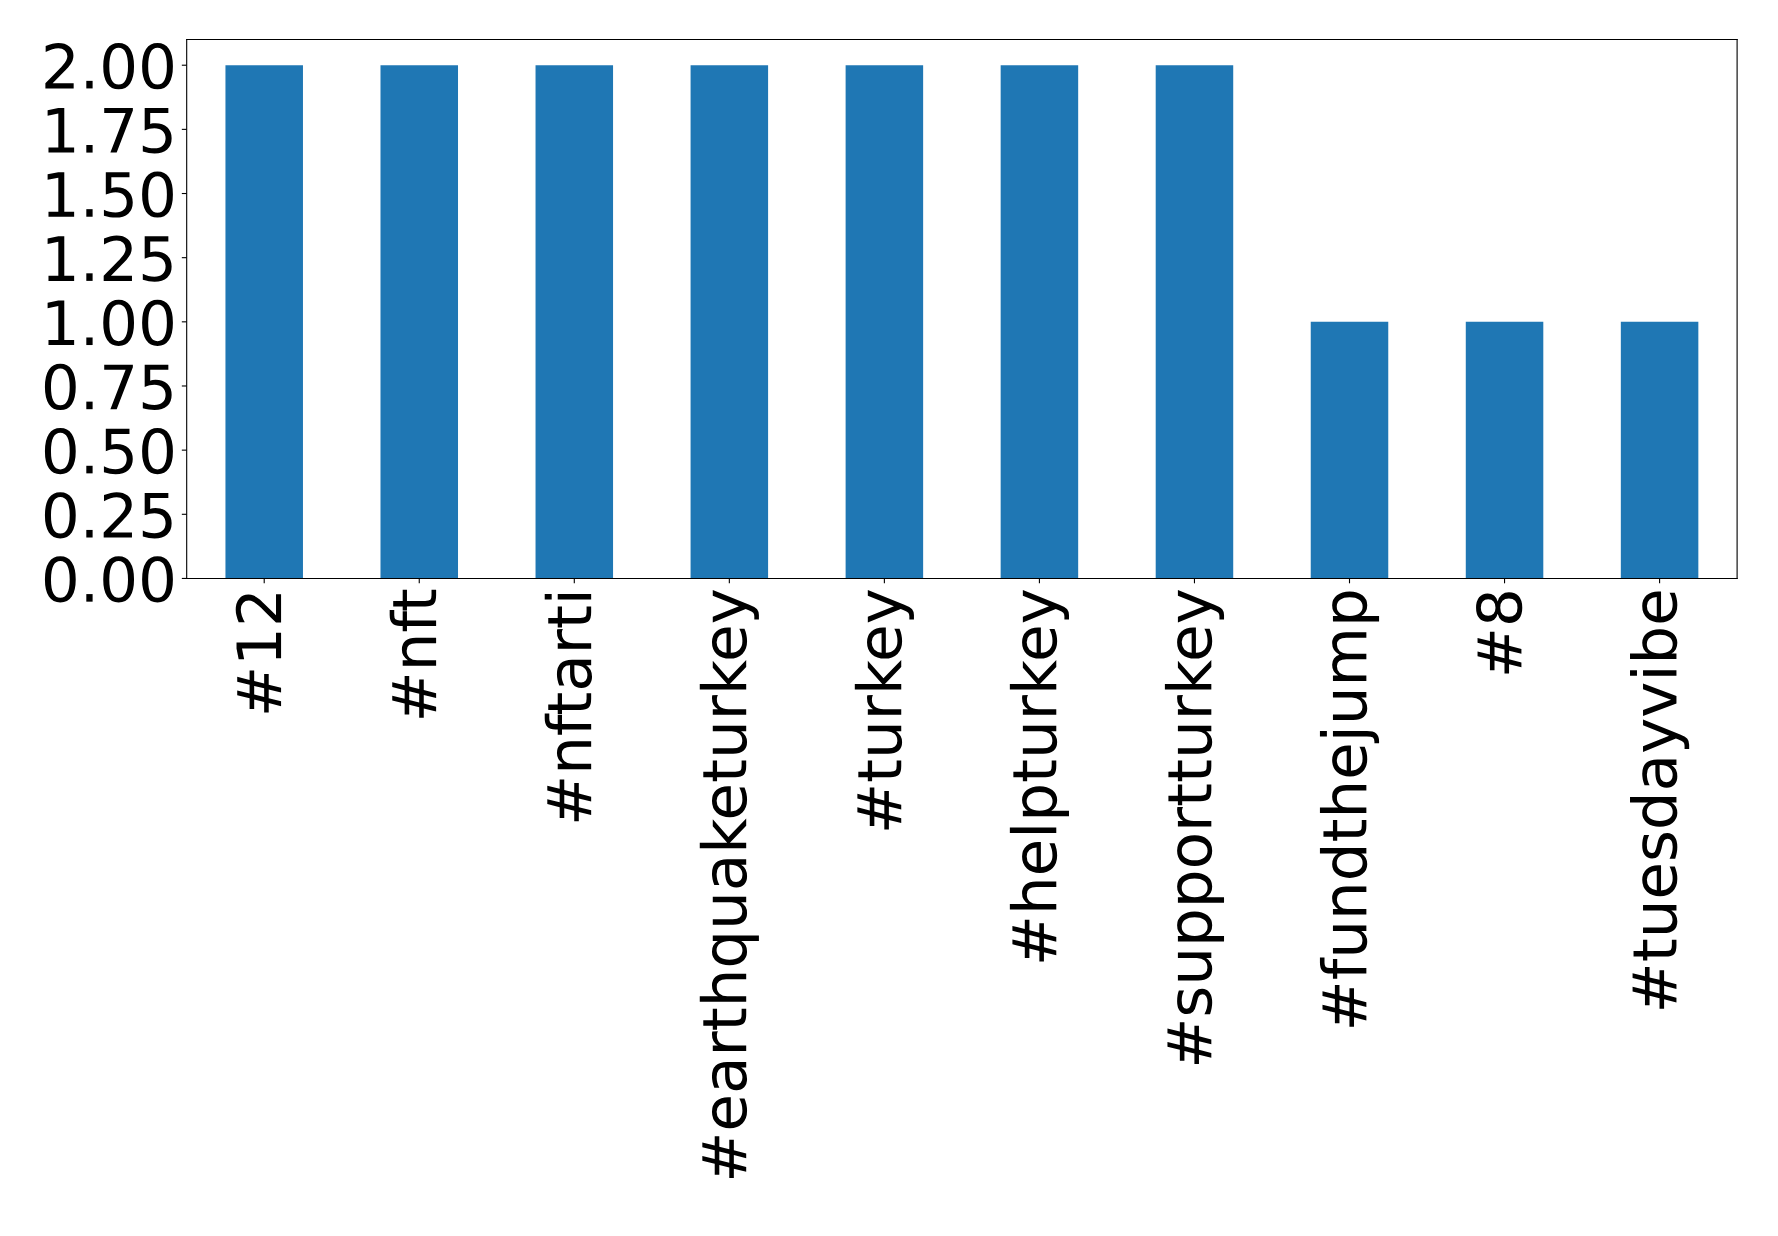 The width and height of the screenshot is (1778, 1236). What do you see at coordinates (108, 515) in the screenshot?
I see `y-tick-label: 0.25` at bounding box center [108, 515].